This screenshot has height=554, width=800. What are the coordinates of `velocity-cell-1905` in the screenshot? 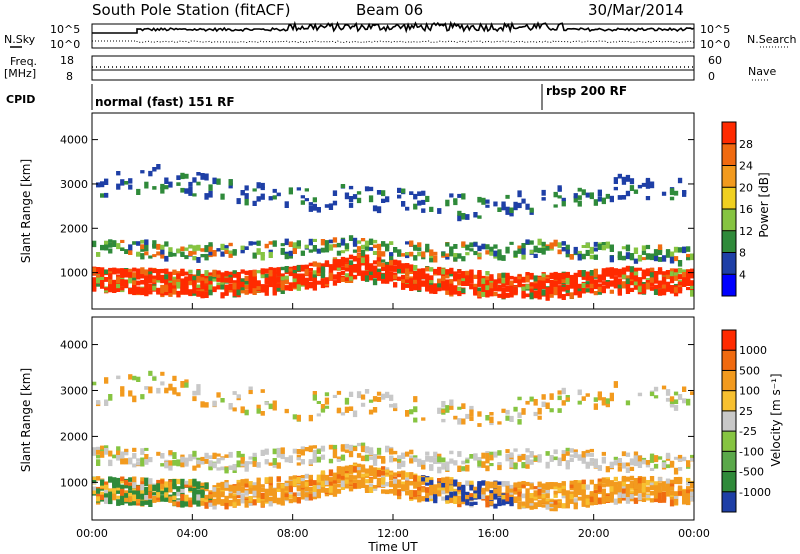 It's located at (660, 486).